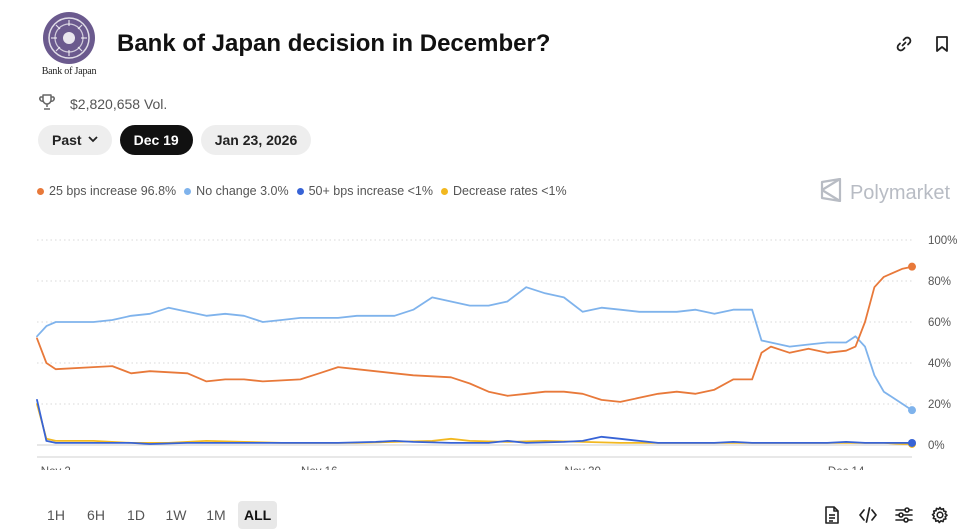  I want to click on link-icon, so click(904, 44).